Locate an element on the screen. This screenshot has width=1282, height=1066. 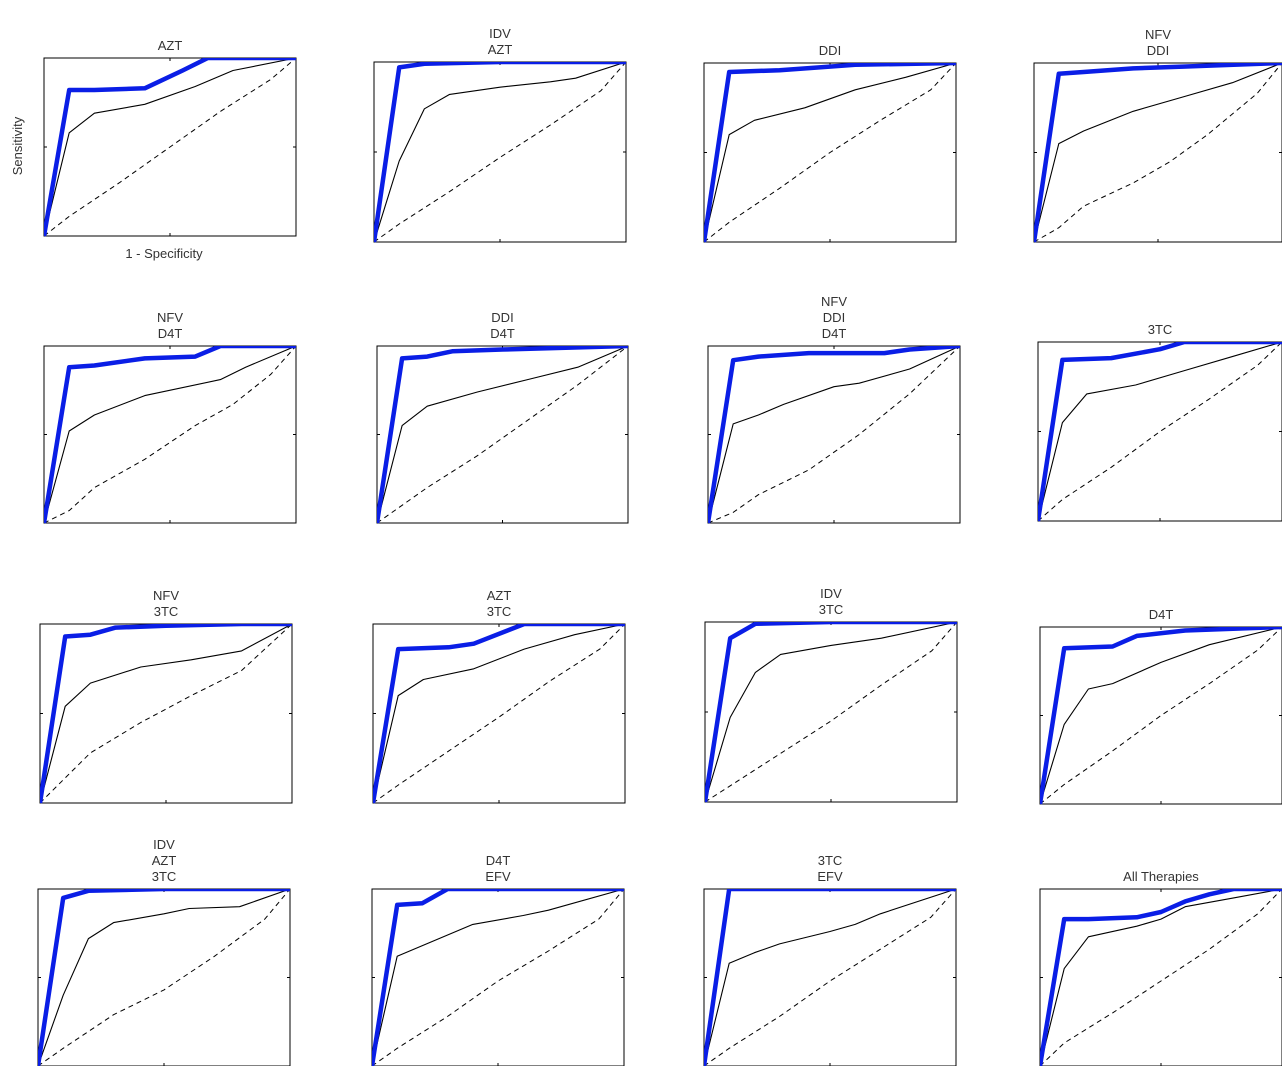
roc-panel-1: AZT is located at coordinates (170, 137).